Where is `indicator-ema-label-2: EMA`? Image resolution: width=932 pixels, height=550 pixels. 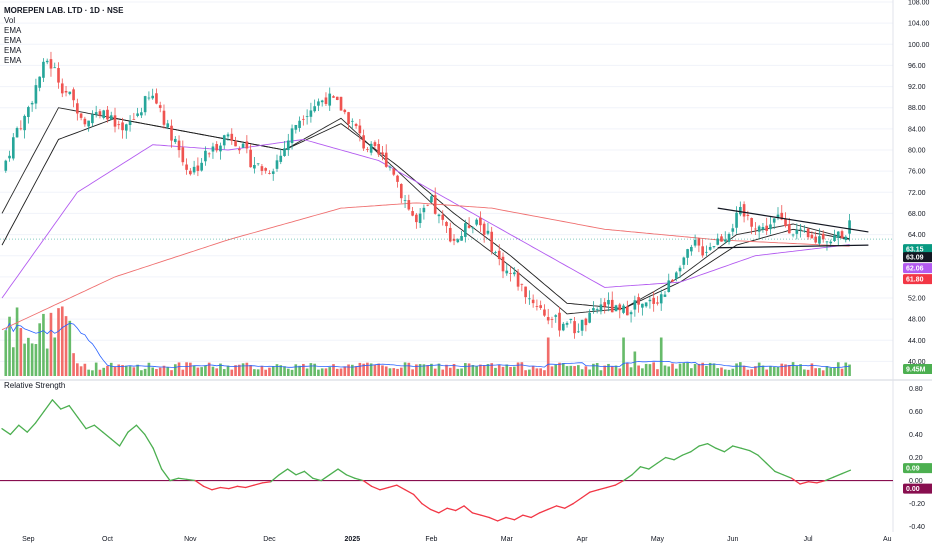 indicator-ema-label-2: EMA is located at coordinates (13, 40).